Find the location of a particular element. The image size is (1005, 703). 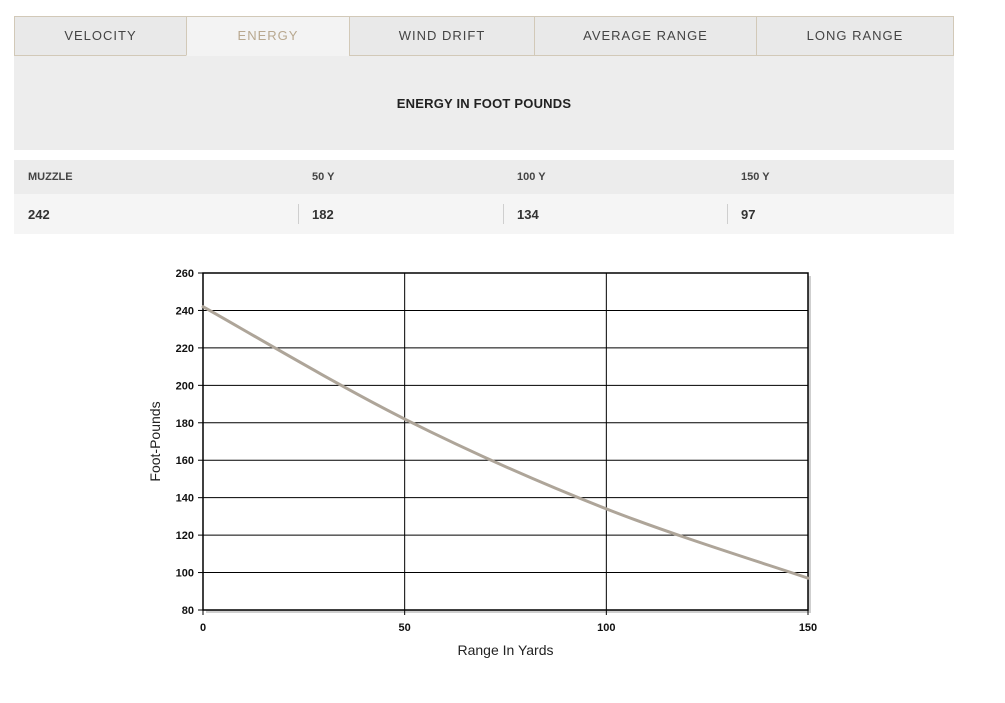

tab-average-range: AVERAGE RANGE is located at coordinates (645, 36).